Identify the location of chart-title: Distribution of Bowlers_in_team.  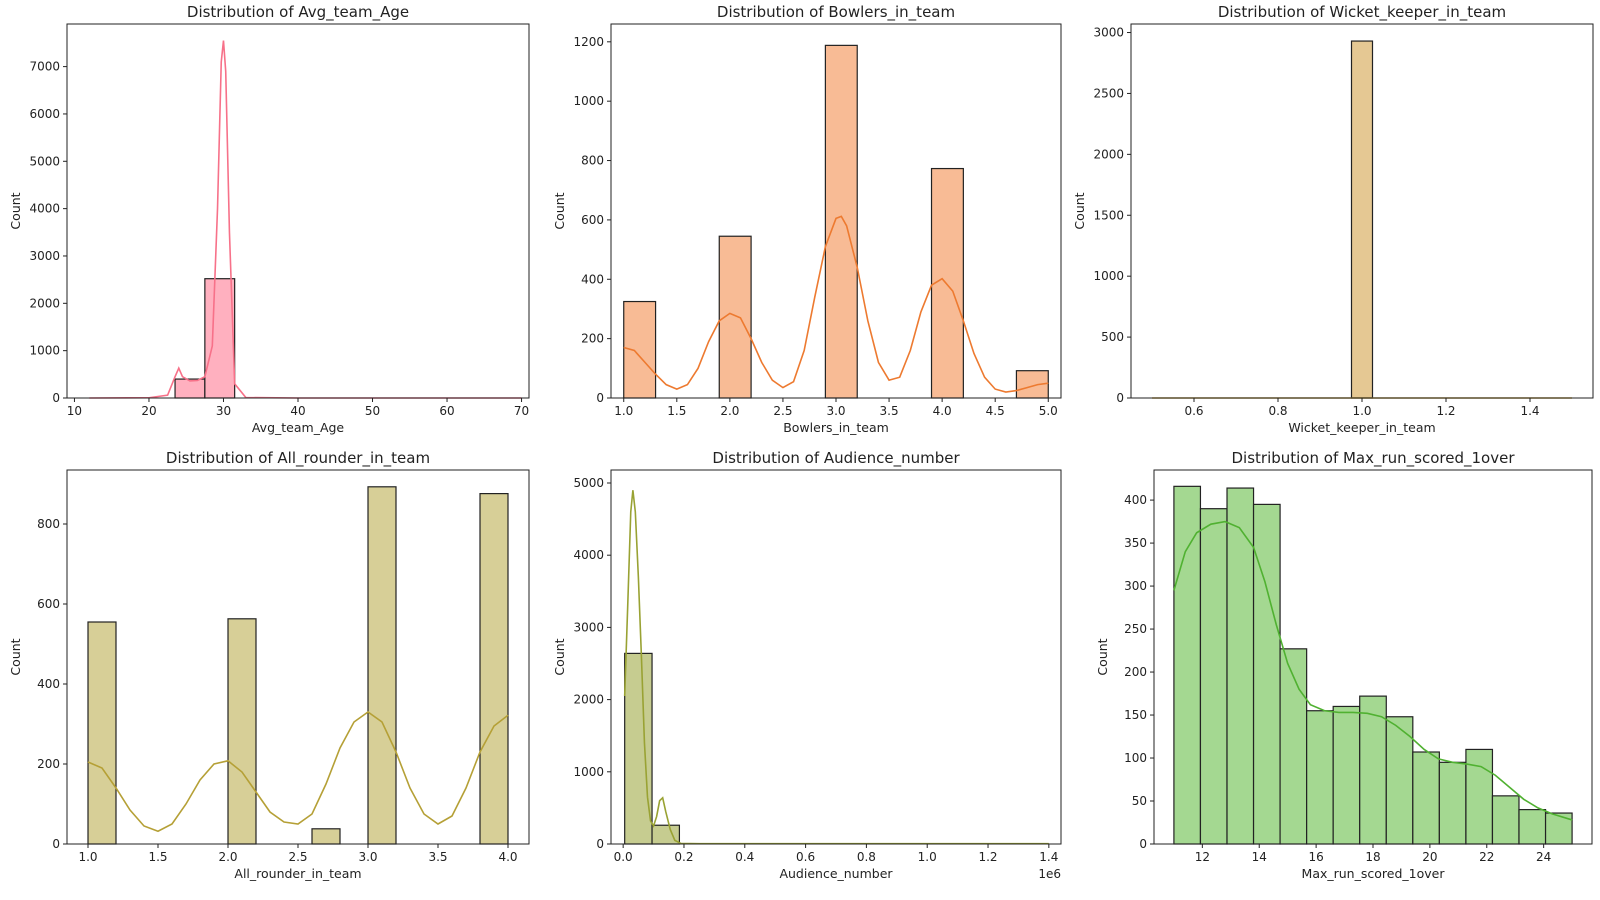
(836, 12).